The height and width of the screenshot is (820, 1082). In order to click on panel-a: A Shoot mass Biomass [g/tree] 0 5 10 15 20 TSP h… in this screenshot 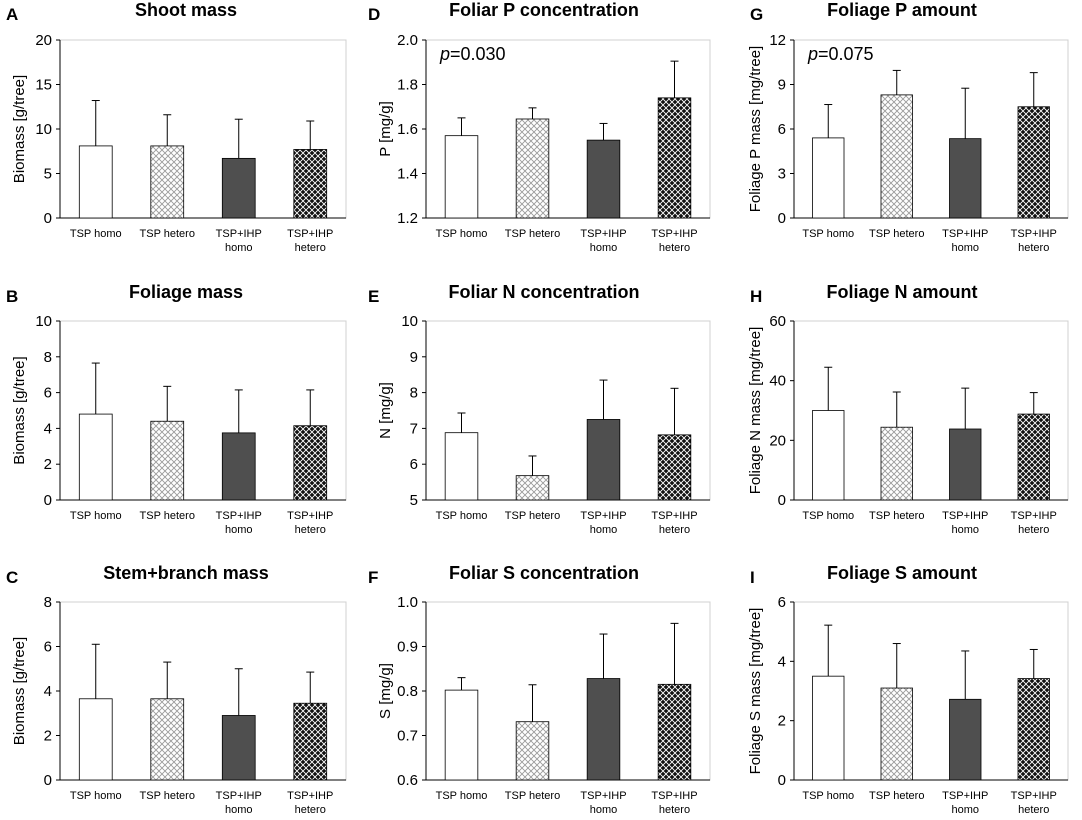, I will do `click(176, 127)`.